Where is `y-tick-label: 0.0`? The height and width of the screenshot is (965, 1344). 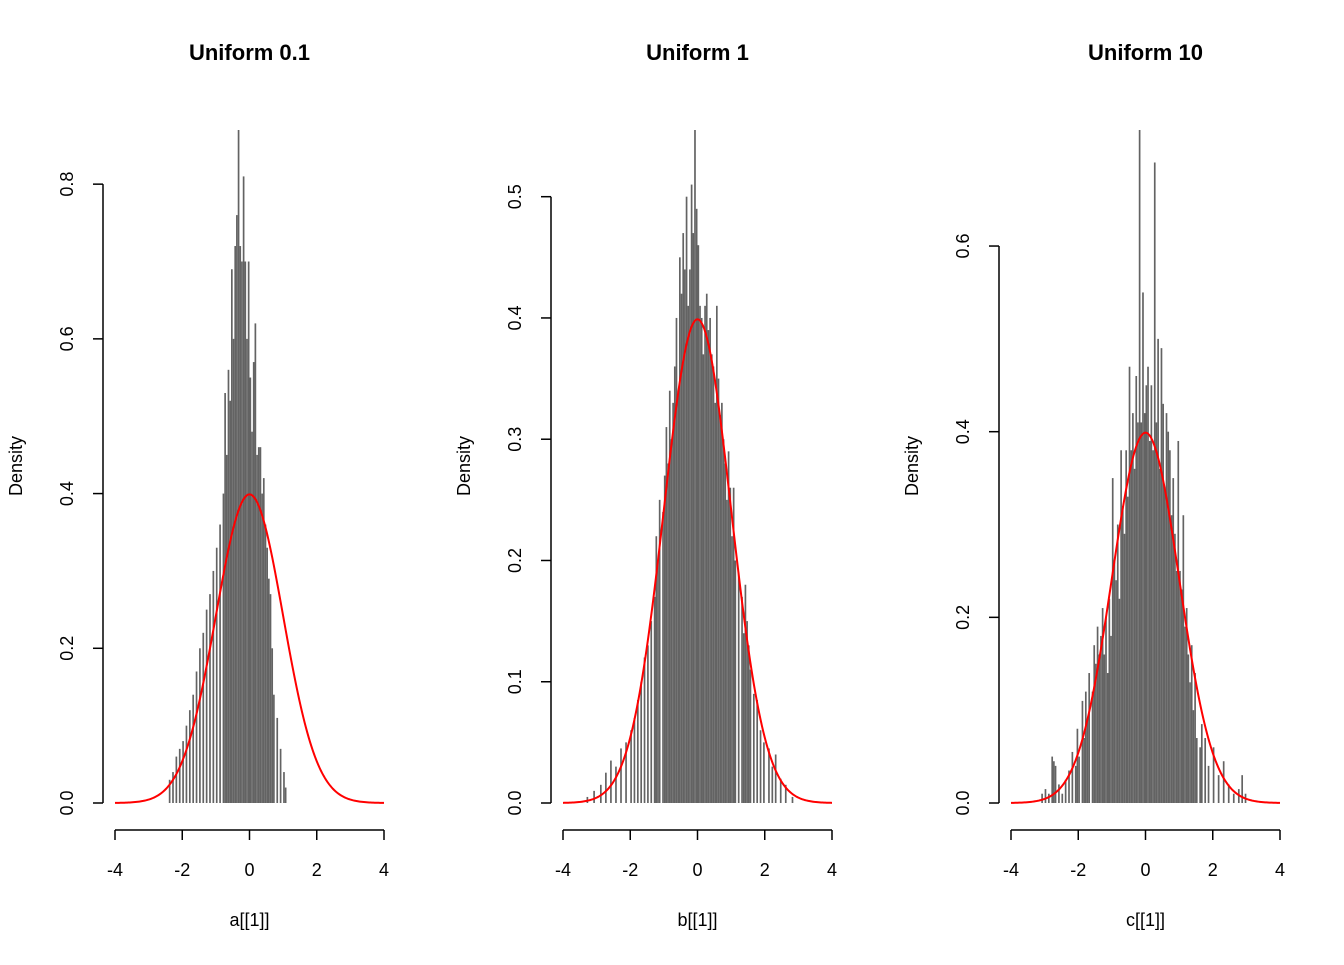
y-tick-label: 0.0 is located at coordinates (515, 802).